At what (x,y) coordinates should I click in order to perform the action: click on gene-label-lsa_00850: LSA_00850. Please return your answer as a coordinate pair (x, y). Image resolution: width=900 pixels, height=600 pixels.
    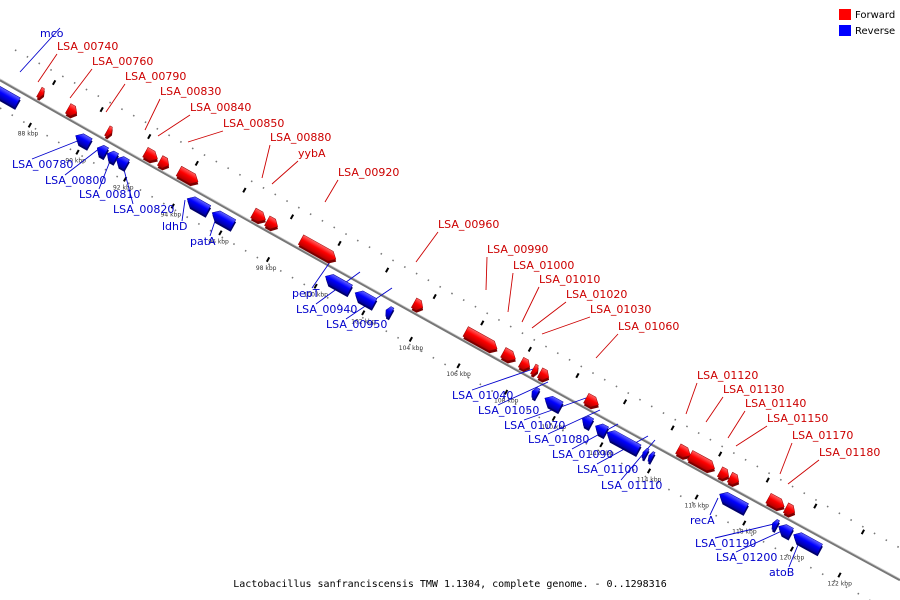
    Looking at the image, I should click on (253, 123).